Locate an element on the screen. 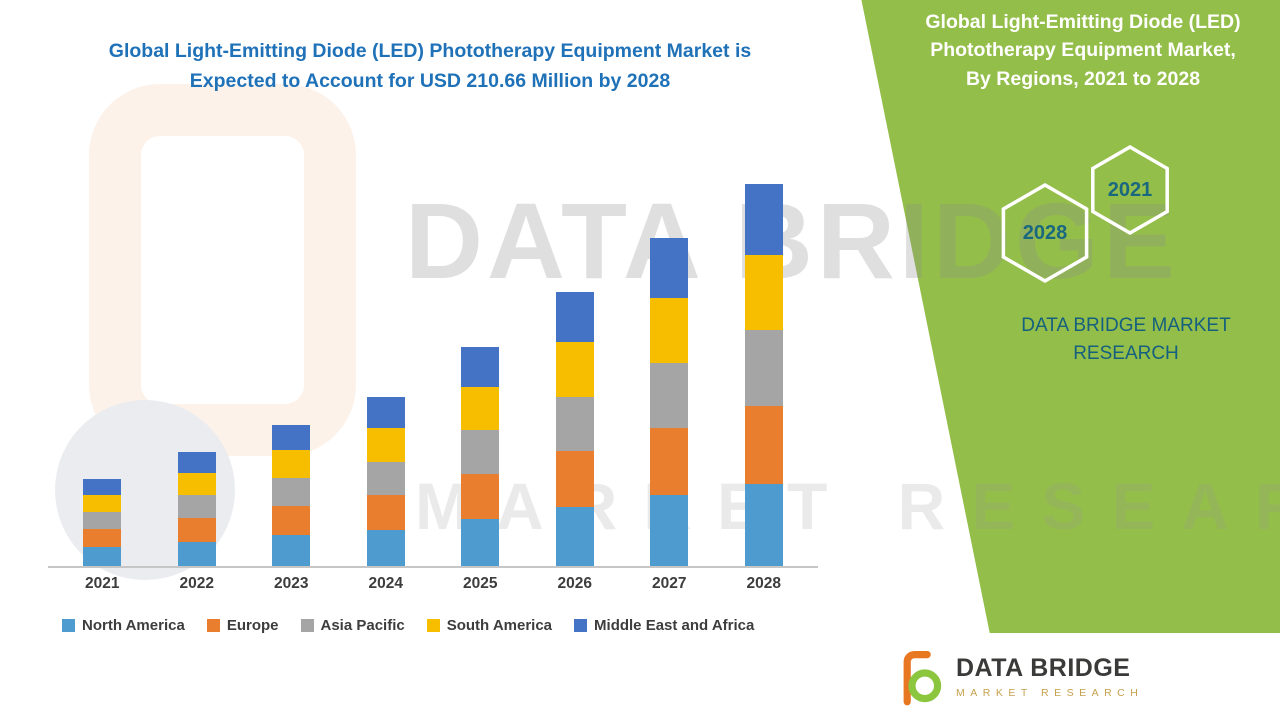  legend-item-asia-pacific: Asia Pacific is located at coordinates (352, 625).